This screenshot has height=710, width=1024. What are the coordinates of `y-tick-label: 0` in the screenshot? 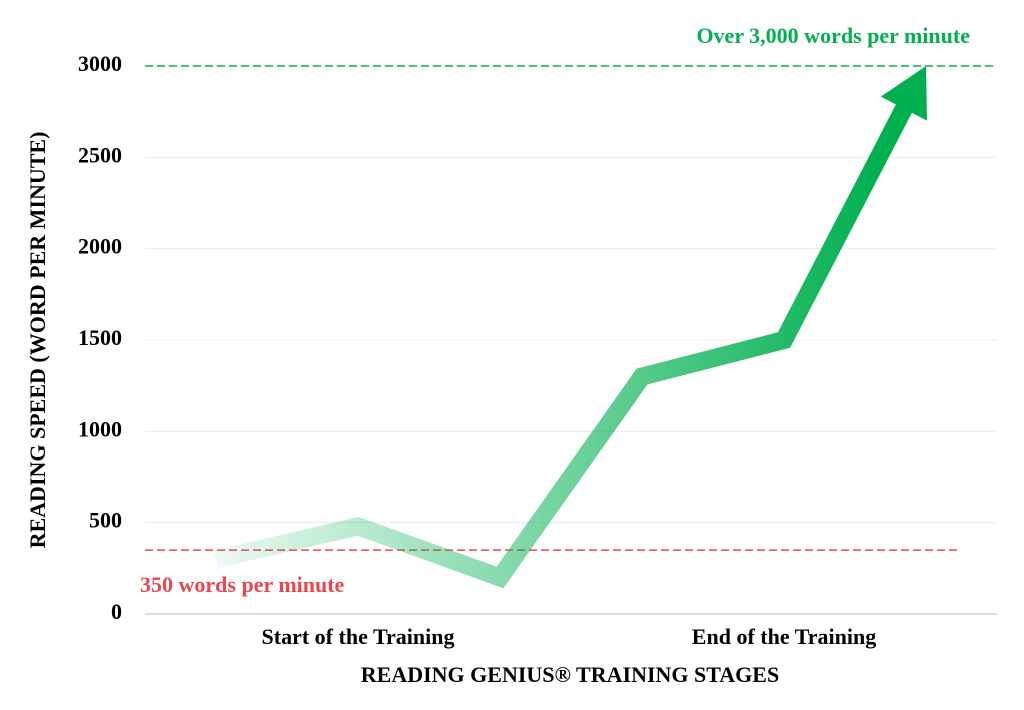 It's located at (116, 611).